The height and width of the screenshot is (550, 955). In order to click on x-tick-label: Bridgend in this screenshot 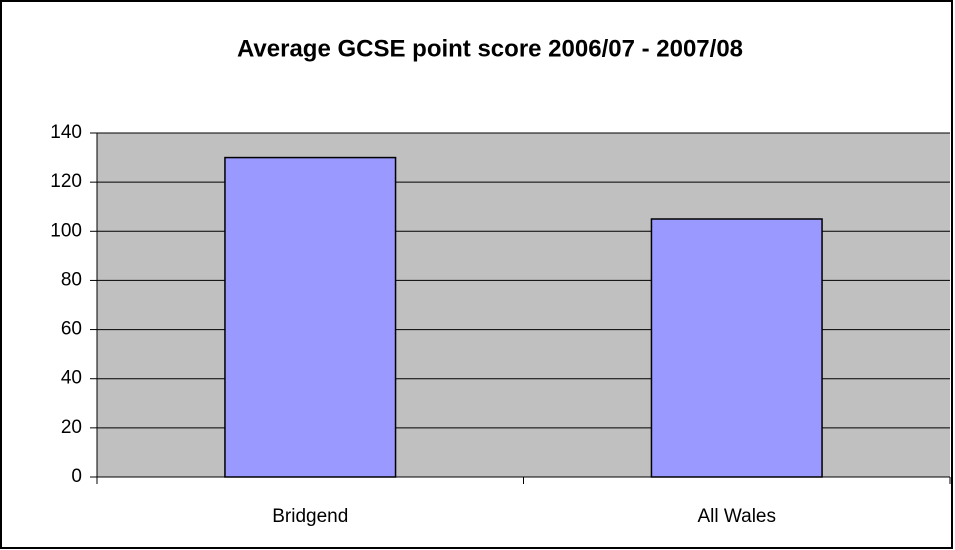, I will do `click(310, 516)`.